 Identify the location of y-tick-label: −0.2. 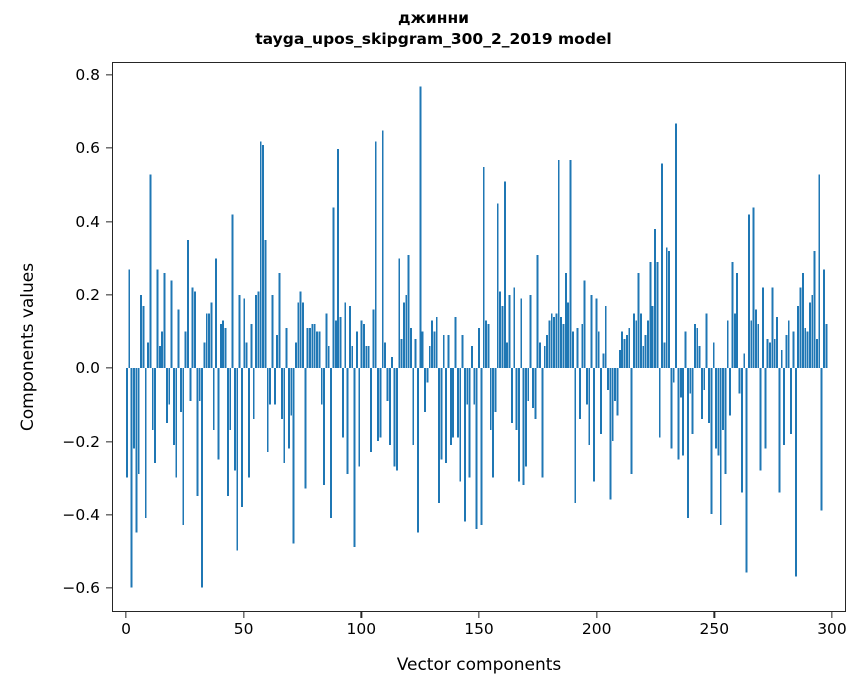
(81, 441).